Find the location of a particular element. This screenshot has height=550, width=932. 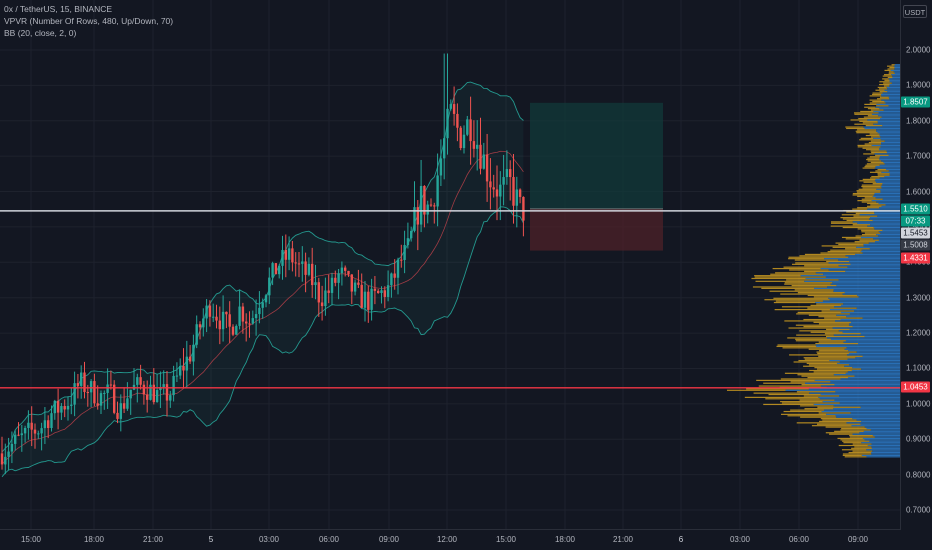

price-tick: 1.7000 is located at coordinates (918, 156).